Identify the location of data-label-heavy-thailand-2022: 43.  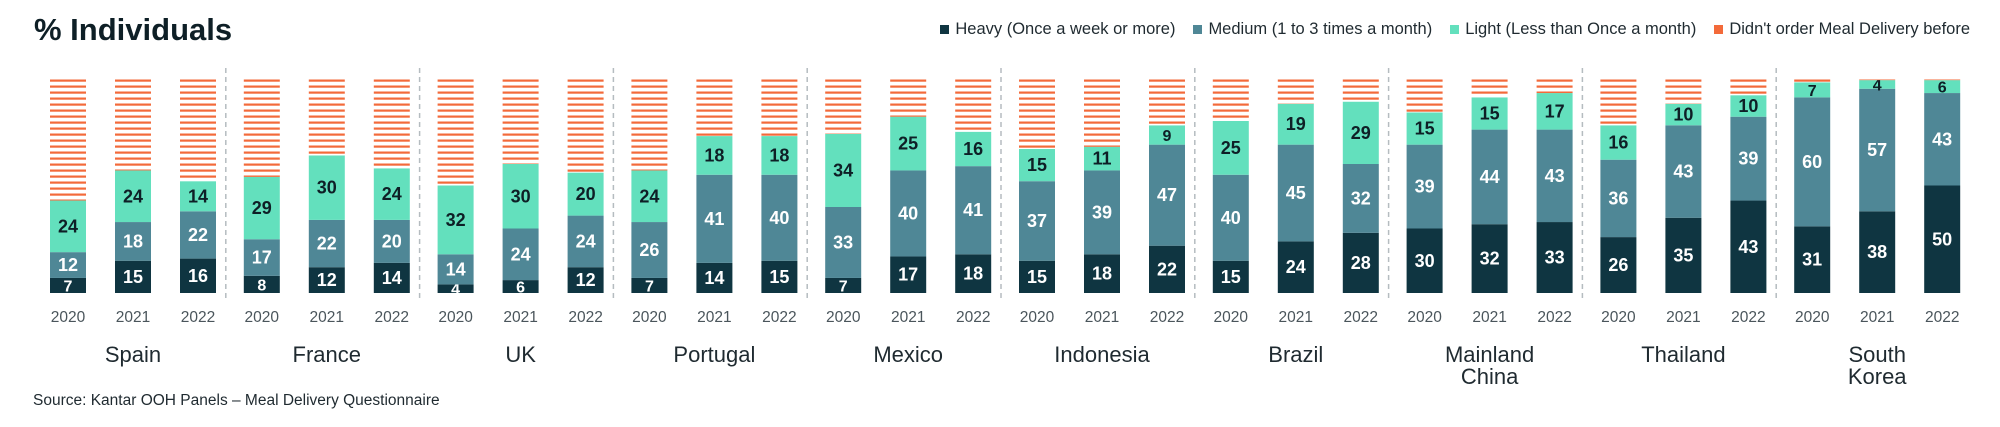
(1748, 247).